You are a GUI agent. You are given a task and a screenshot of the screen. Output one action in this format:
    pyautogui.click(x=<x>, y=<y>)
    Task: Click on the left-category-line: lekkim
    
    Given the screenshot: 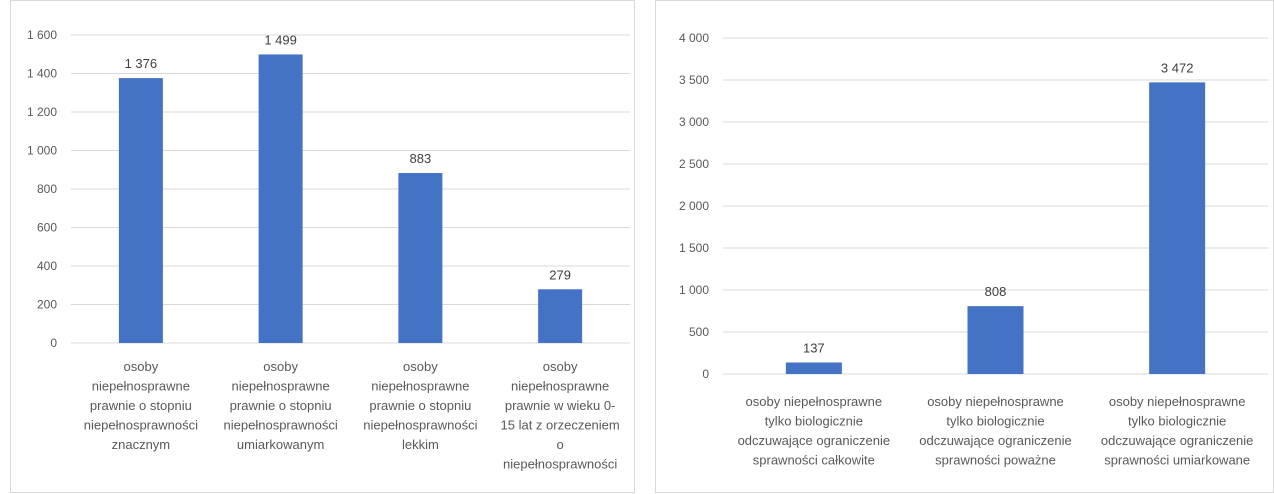 What is the action you would take?
    pyautogui.click(x=420, y=444)
    